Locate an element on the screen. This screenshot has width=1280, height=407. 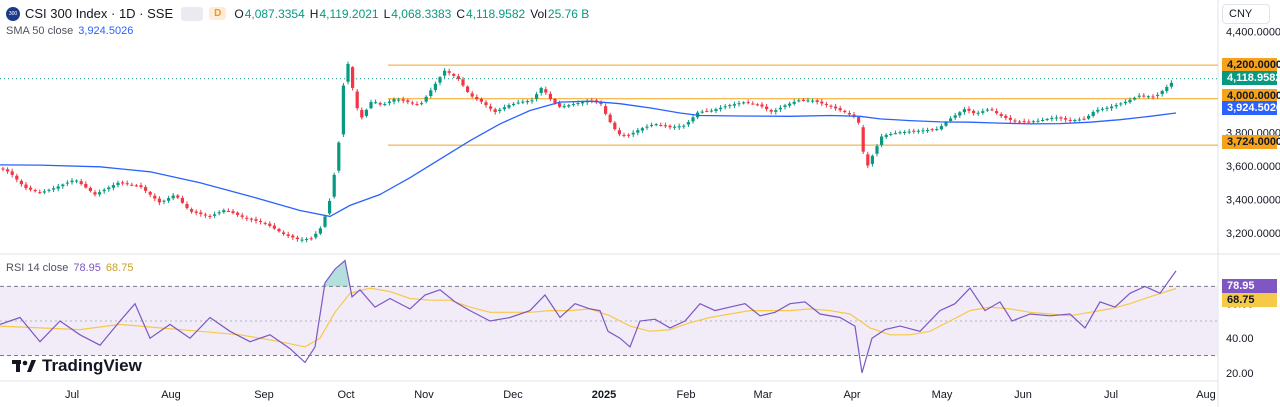
watermark-text: TradingView is located at coordinates (92, 365).